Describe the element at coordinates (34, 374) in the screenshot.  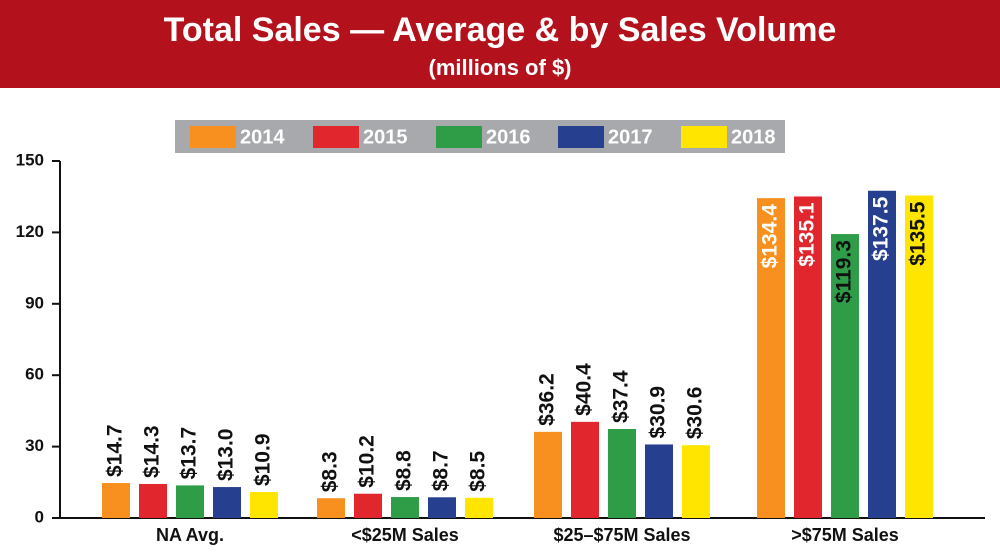
I see `y-tick-label: 60` at that location.